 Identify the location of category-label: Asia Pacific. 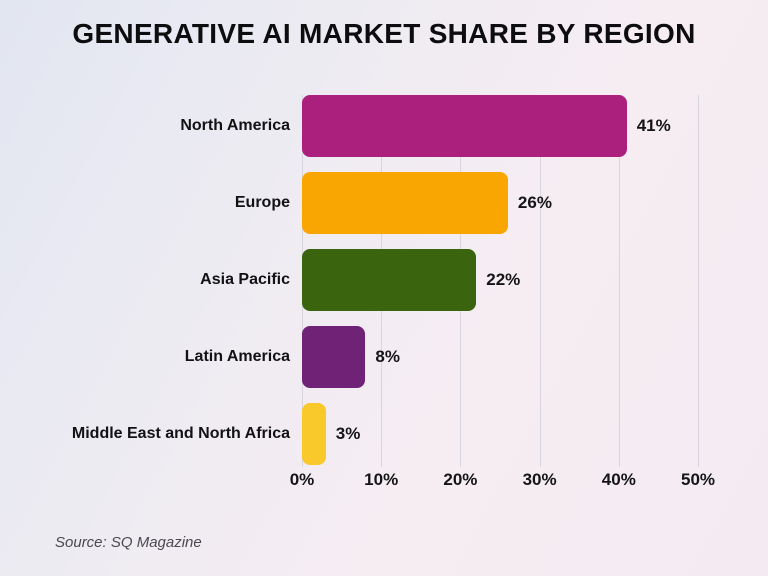
(245, 279).